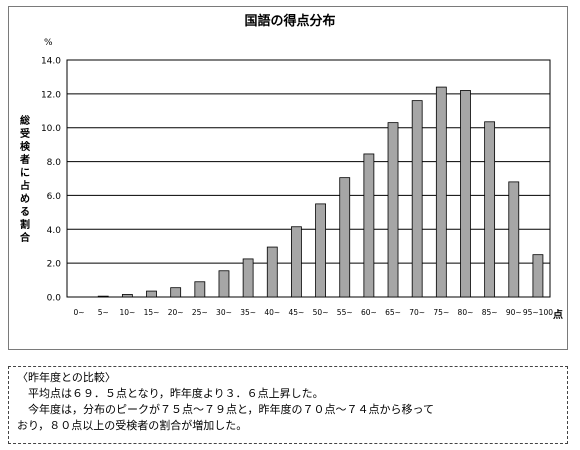  What do you see at coordinates (79, 312) in the screenshot?
I see `x-tick-label: 0~` at bounding box center [79, 312].